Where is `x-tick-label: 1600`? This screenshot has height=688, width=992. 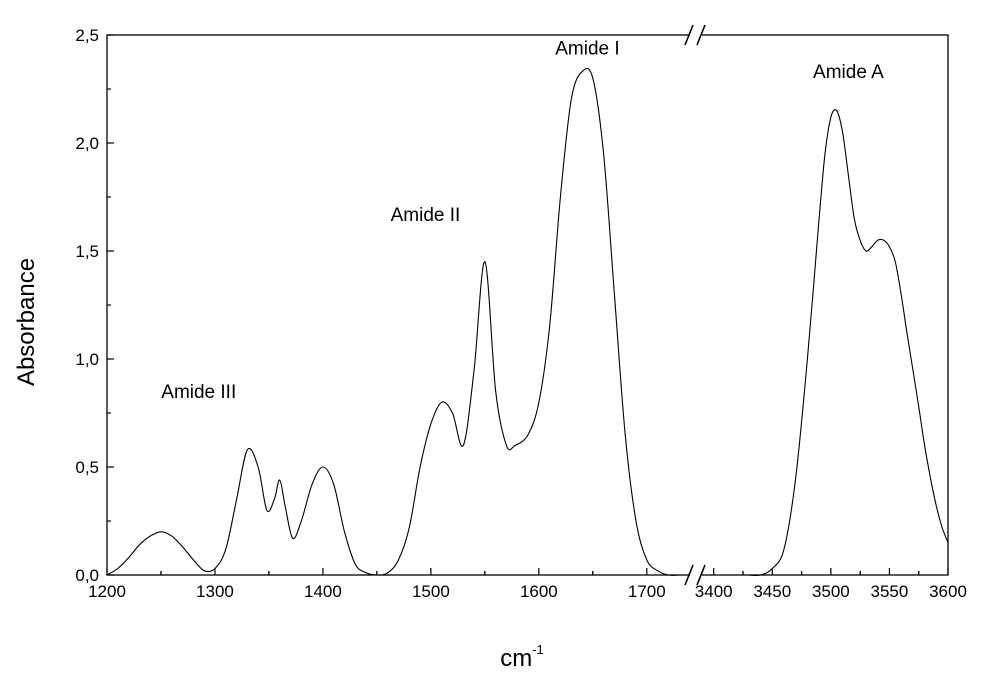
x-tick-label: 1600 is located at coordinates (539, 591).